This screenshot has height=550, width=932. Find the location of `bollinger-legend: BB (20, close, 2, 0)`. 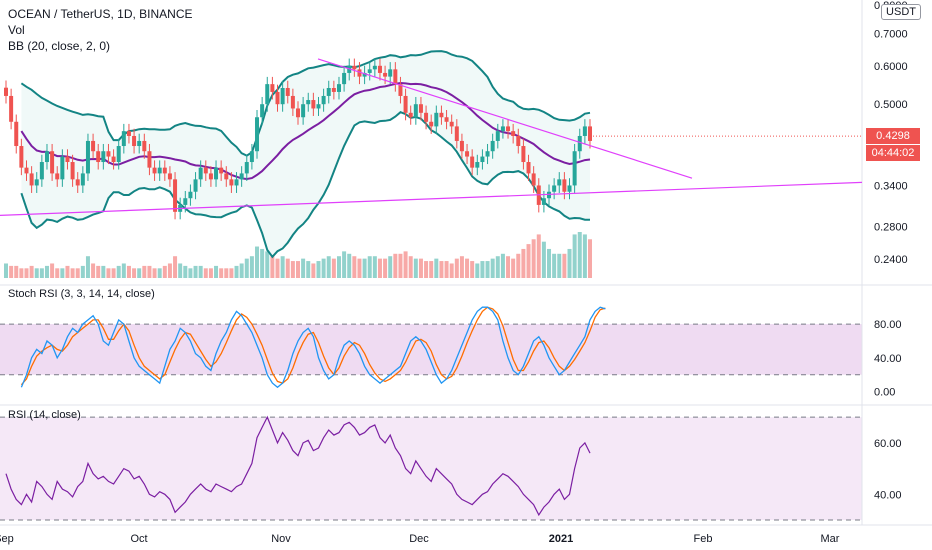

bollinger-legend: BB (20, close, 2, 0) is located at coordinates (59, 46).